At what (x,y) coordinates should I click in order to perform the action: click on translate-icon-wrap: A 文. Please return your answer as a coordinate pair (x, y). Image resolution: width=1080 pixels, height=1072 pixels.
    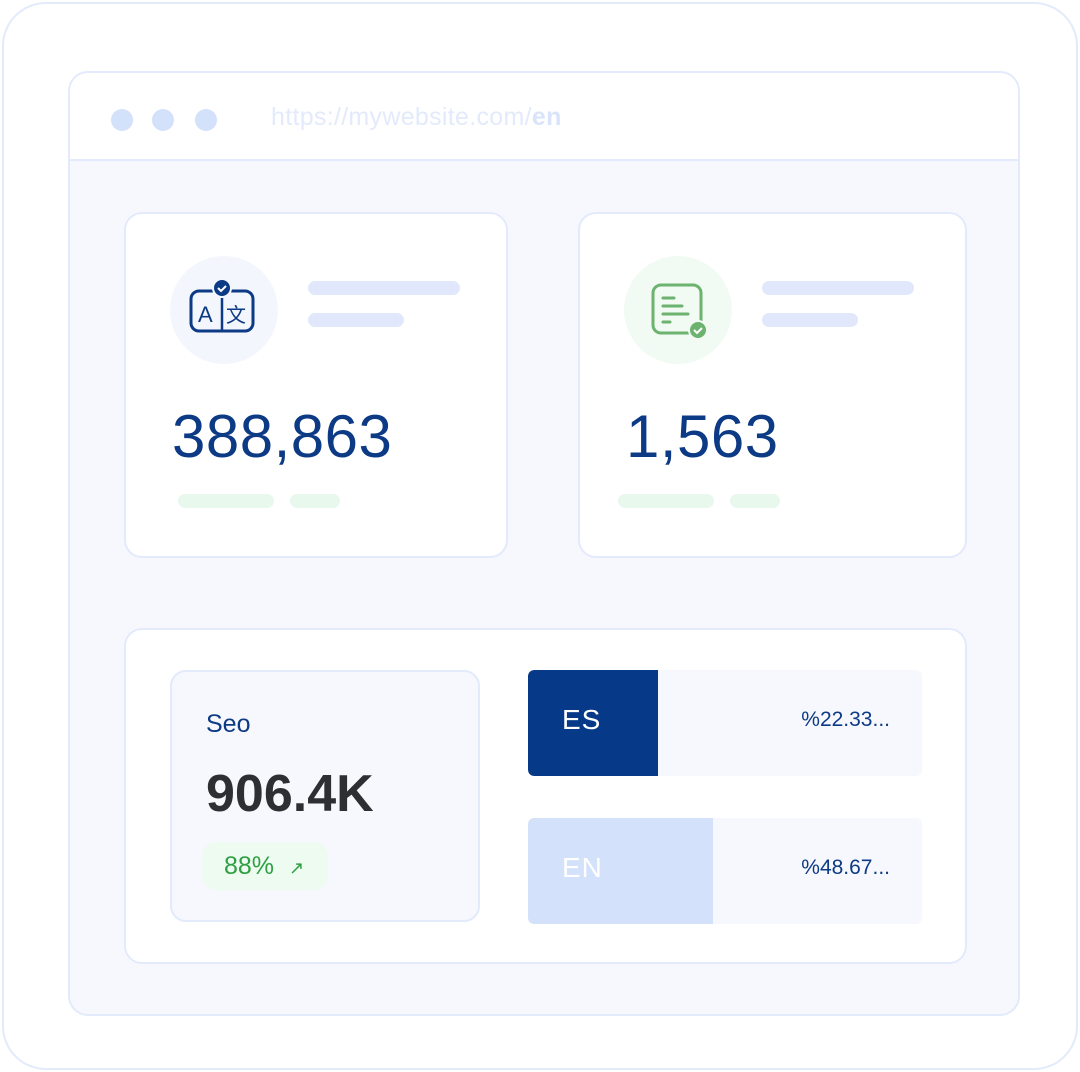
    Looking at the image, I should click on (224, 310).